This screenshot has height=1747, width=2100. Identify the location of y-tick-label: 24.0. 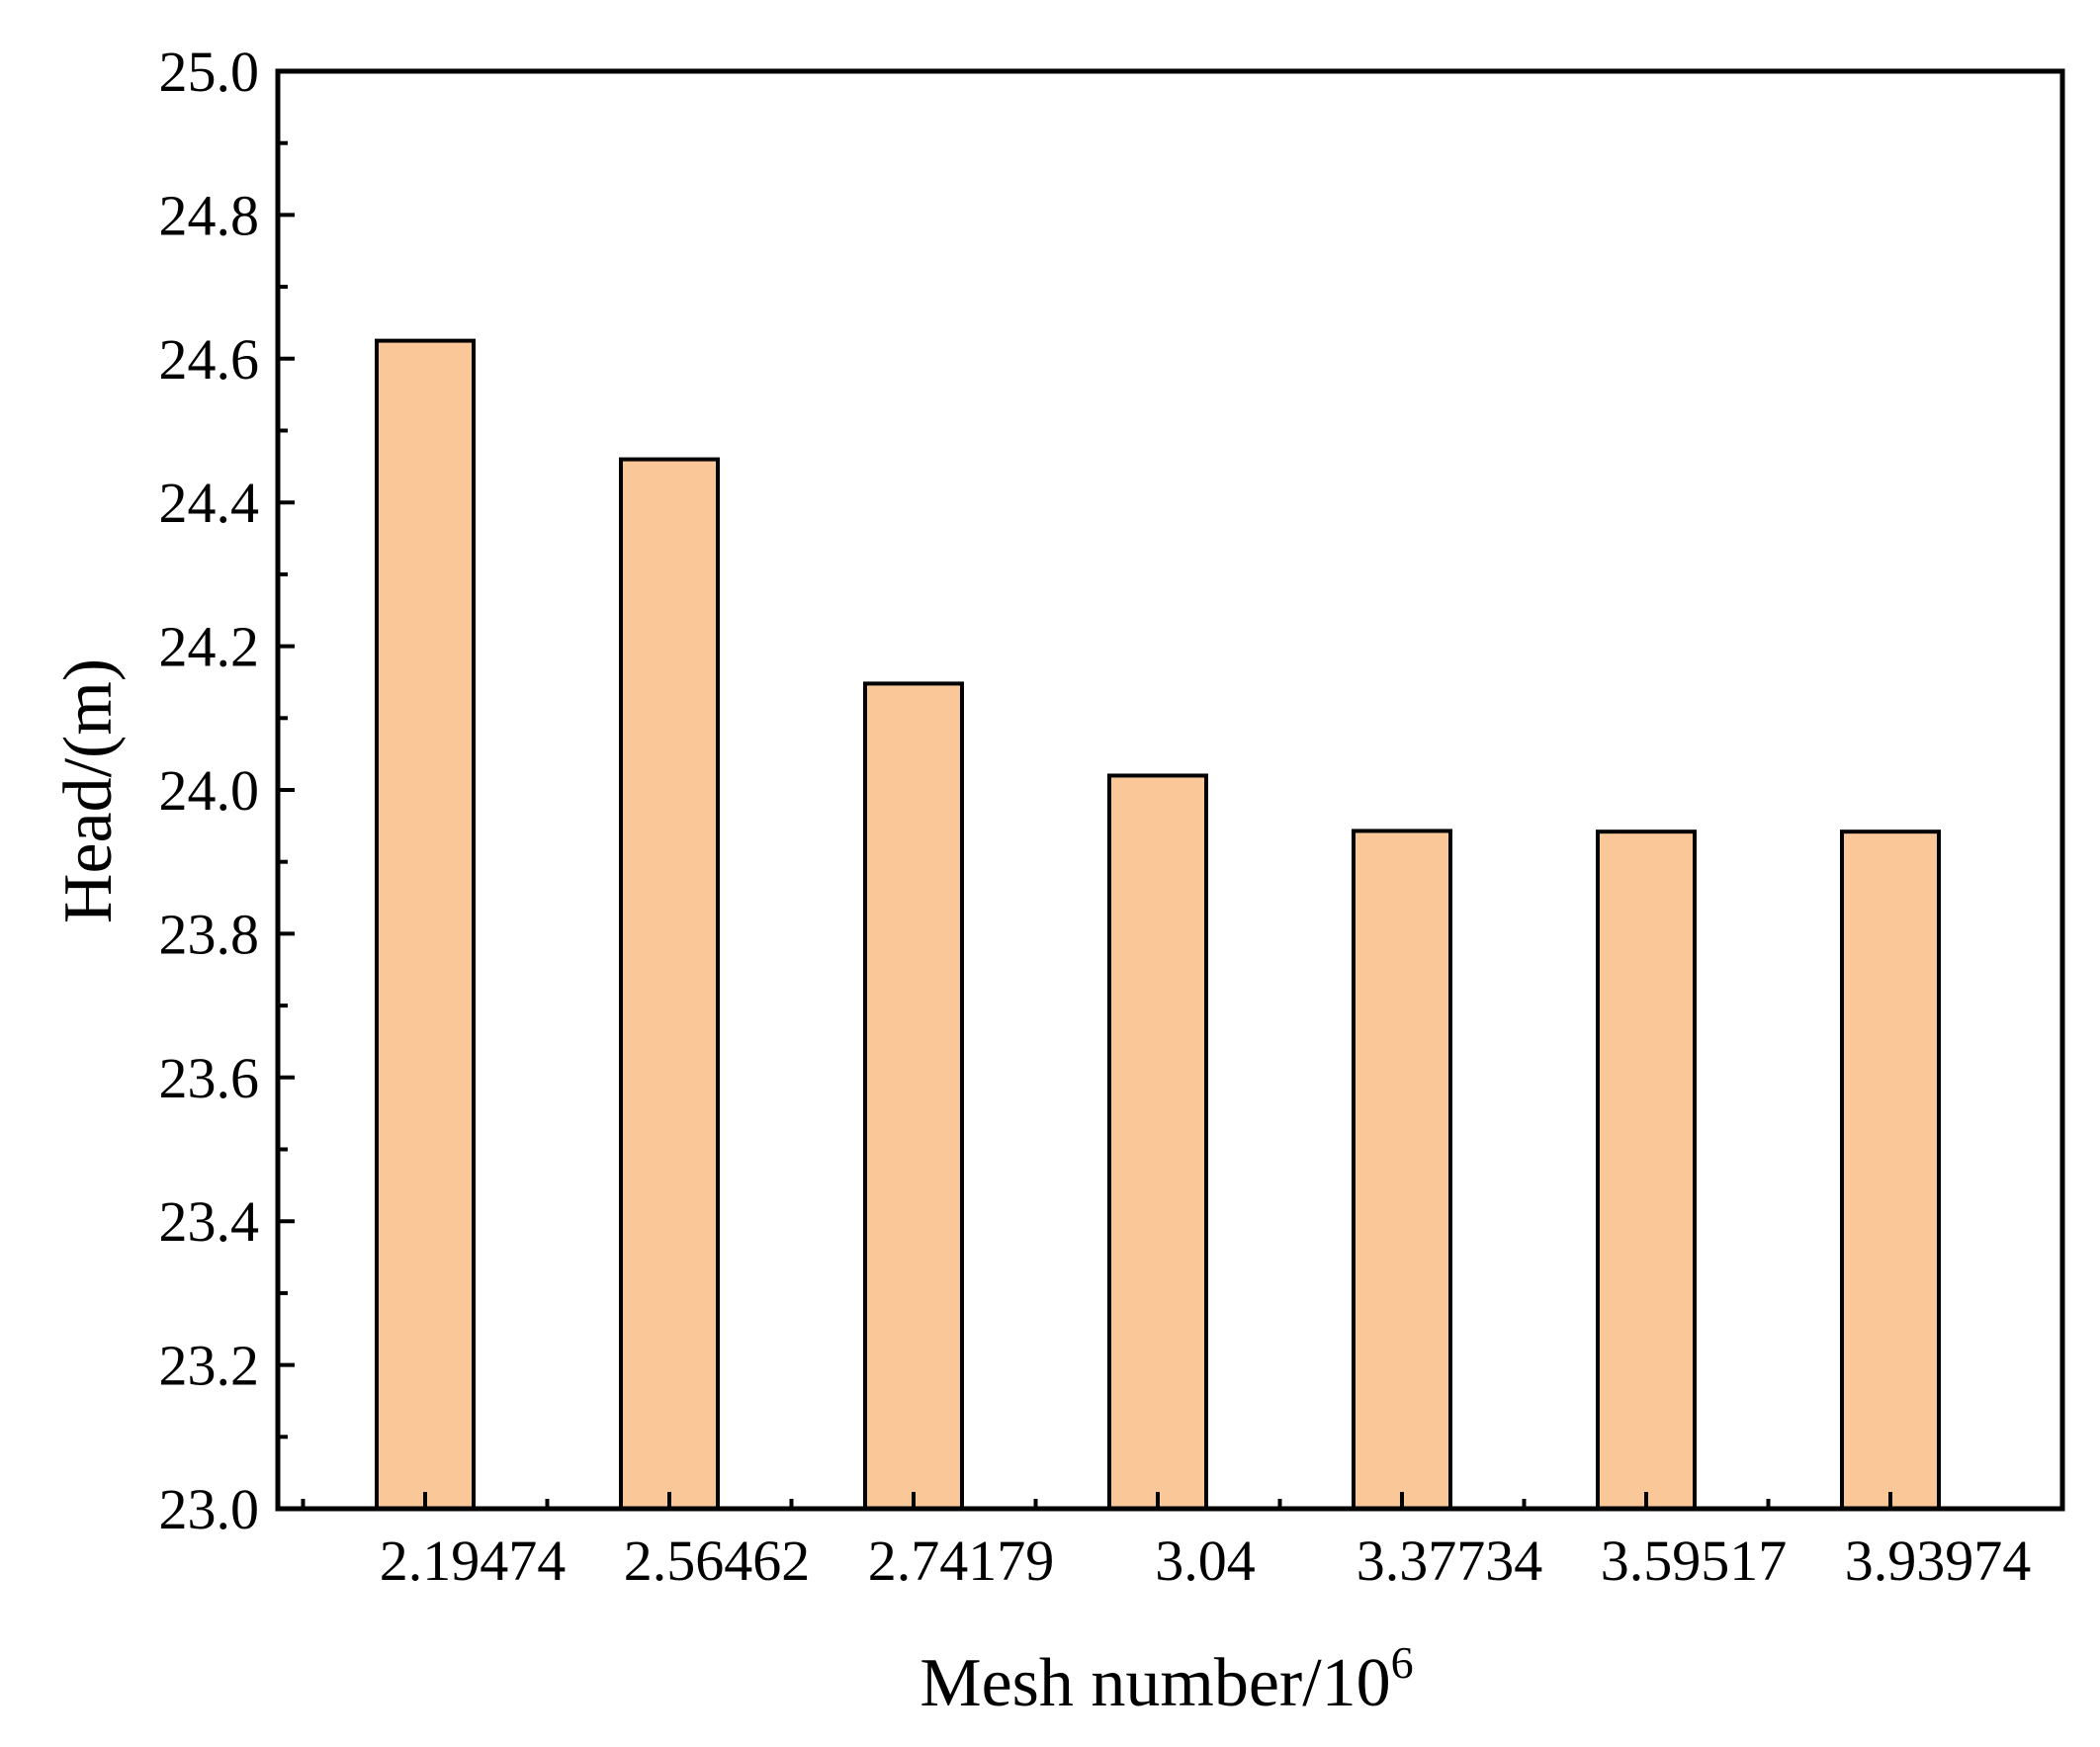
(209, 790).